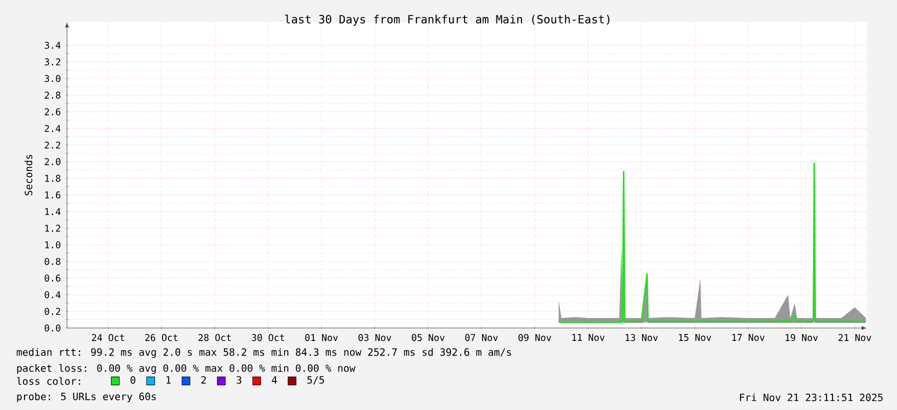 Image resolution: width=897 pixels, height=410 pixels. Describe the element at coordinates (263, 353) in the screenshot. I see `text: median rtt: 99.2 ms avg 2.0 s max 58.2 ms min 84.3 ms now 252.7 ms sd 392.6 m am/s` at that location.